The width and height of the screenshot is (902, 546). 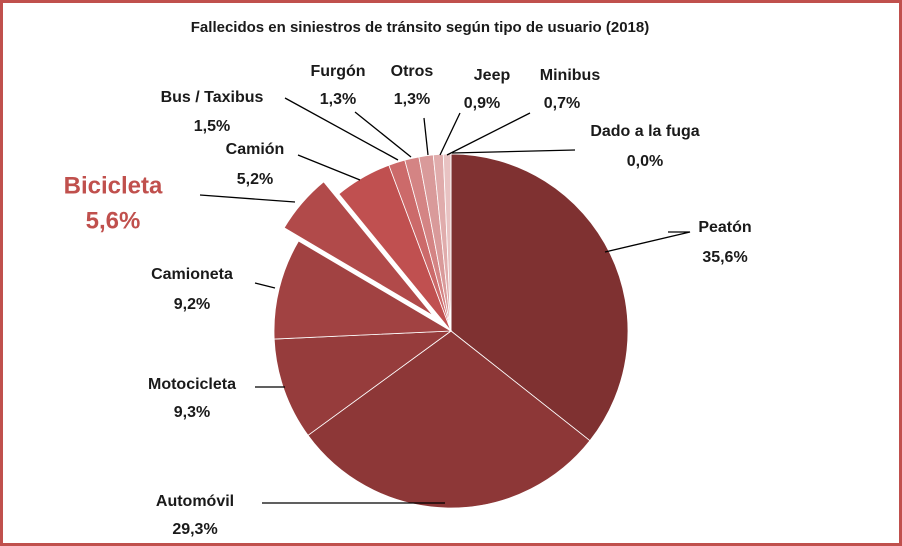 I want to click on slice-label: Camión, so click(x=255, y=149).